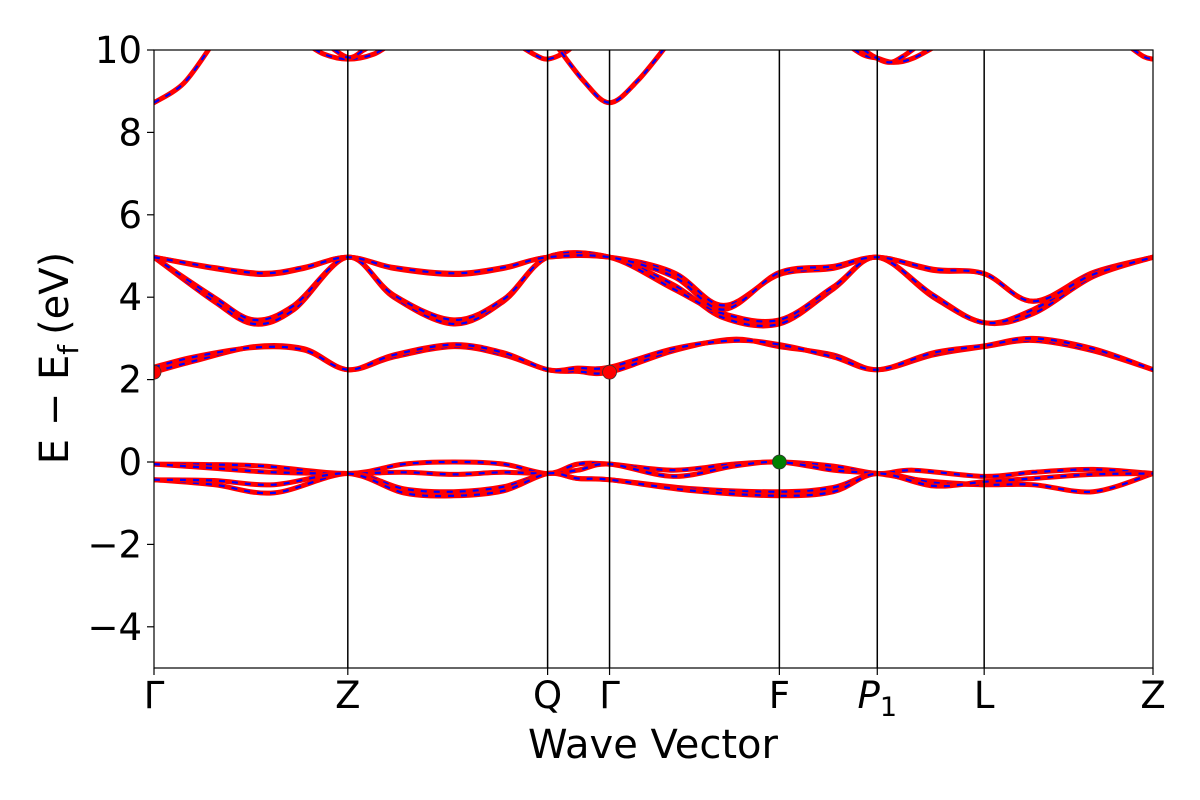 This screenshot has width=1200, height=800. I want to click on x-tick-label-0: Γ, so click(154, 695).